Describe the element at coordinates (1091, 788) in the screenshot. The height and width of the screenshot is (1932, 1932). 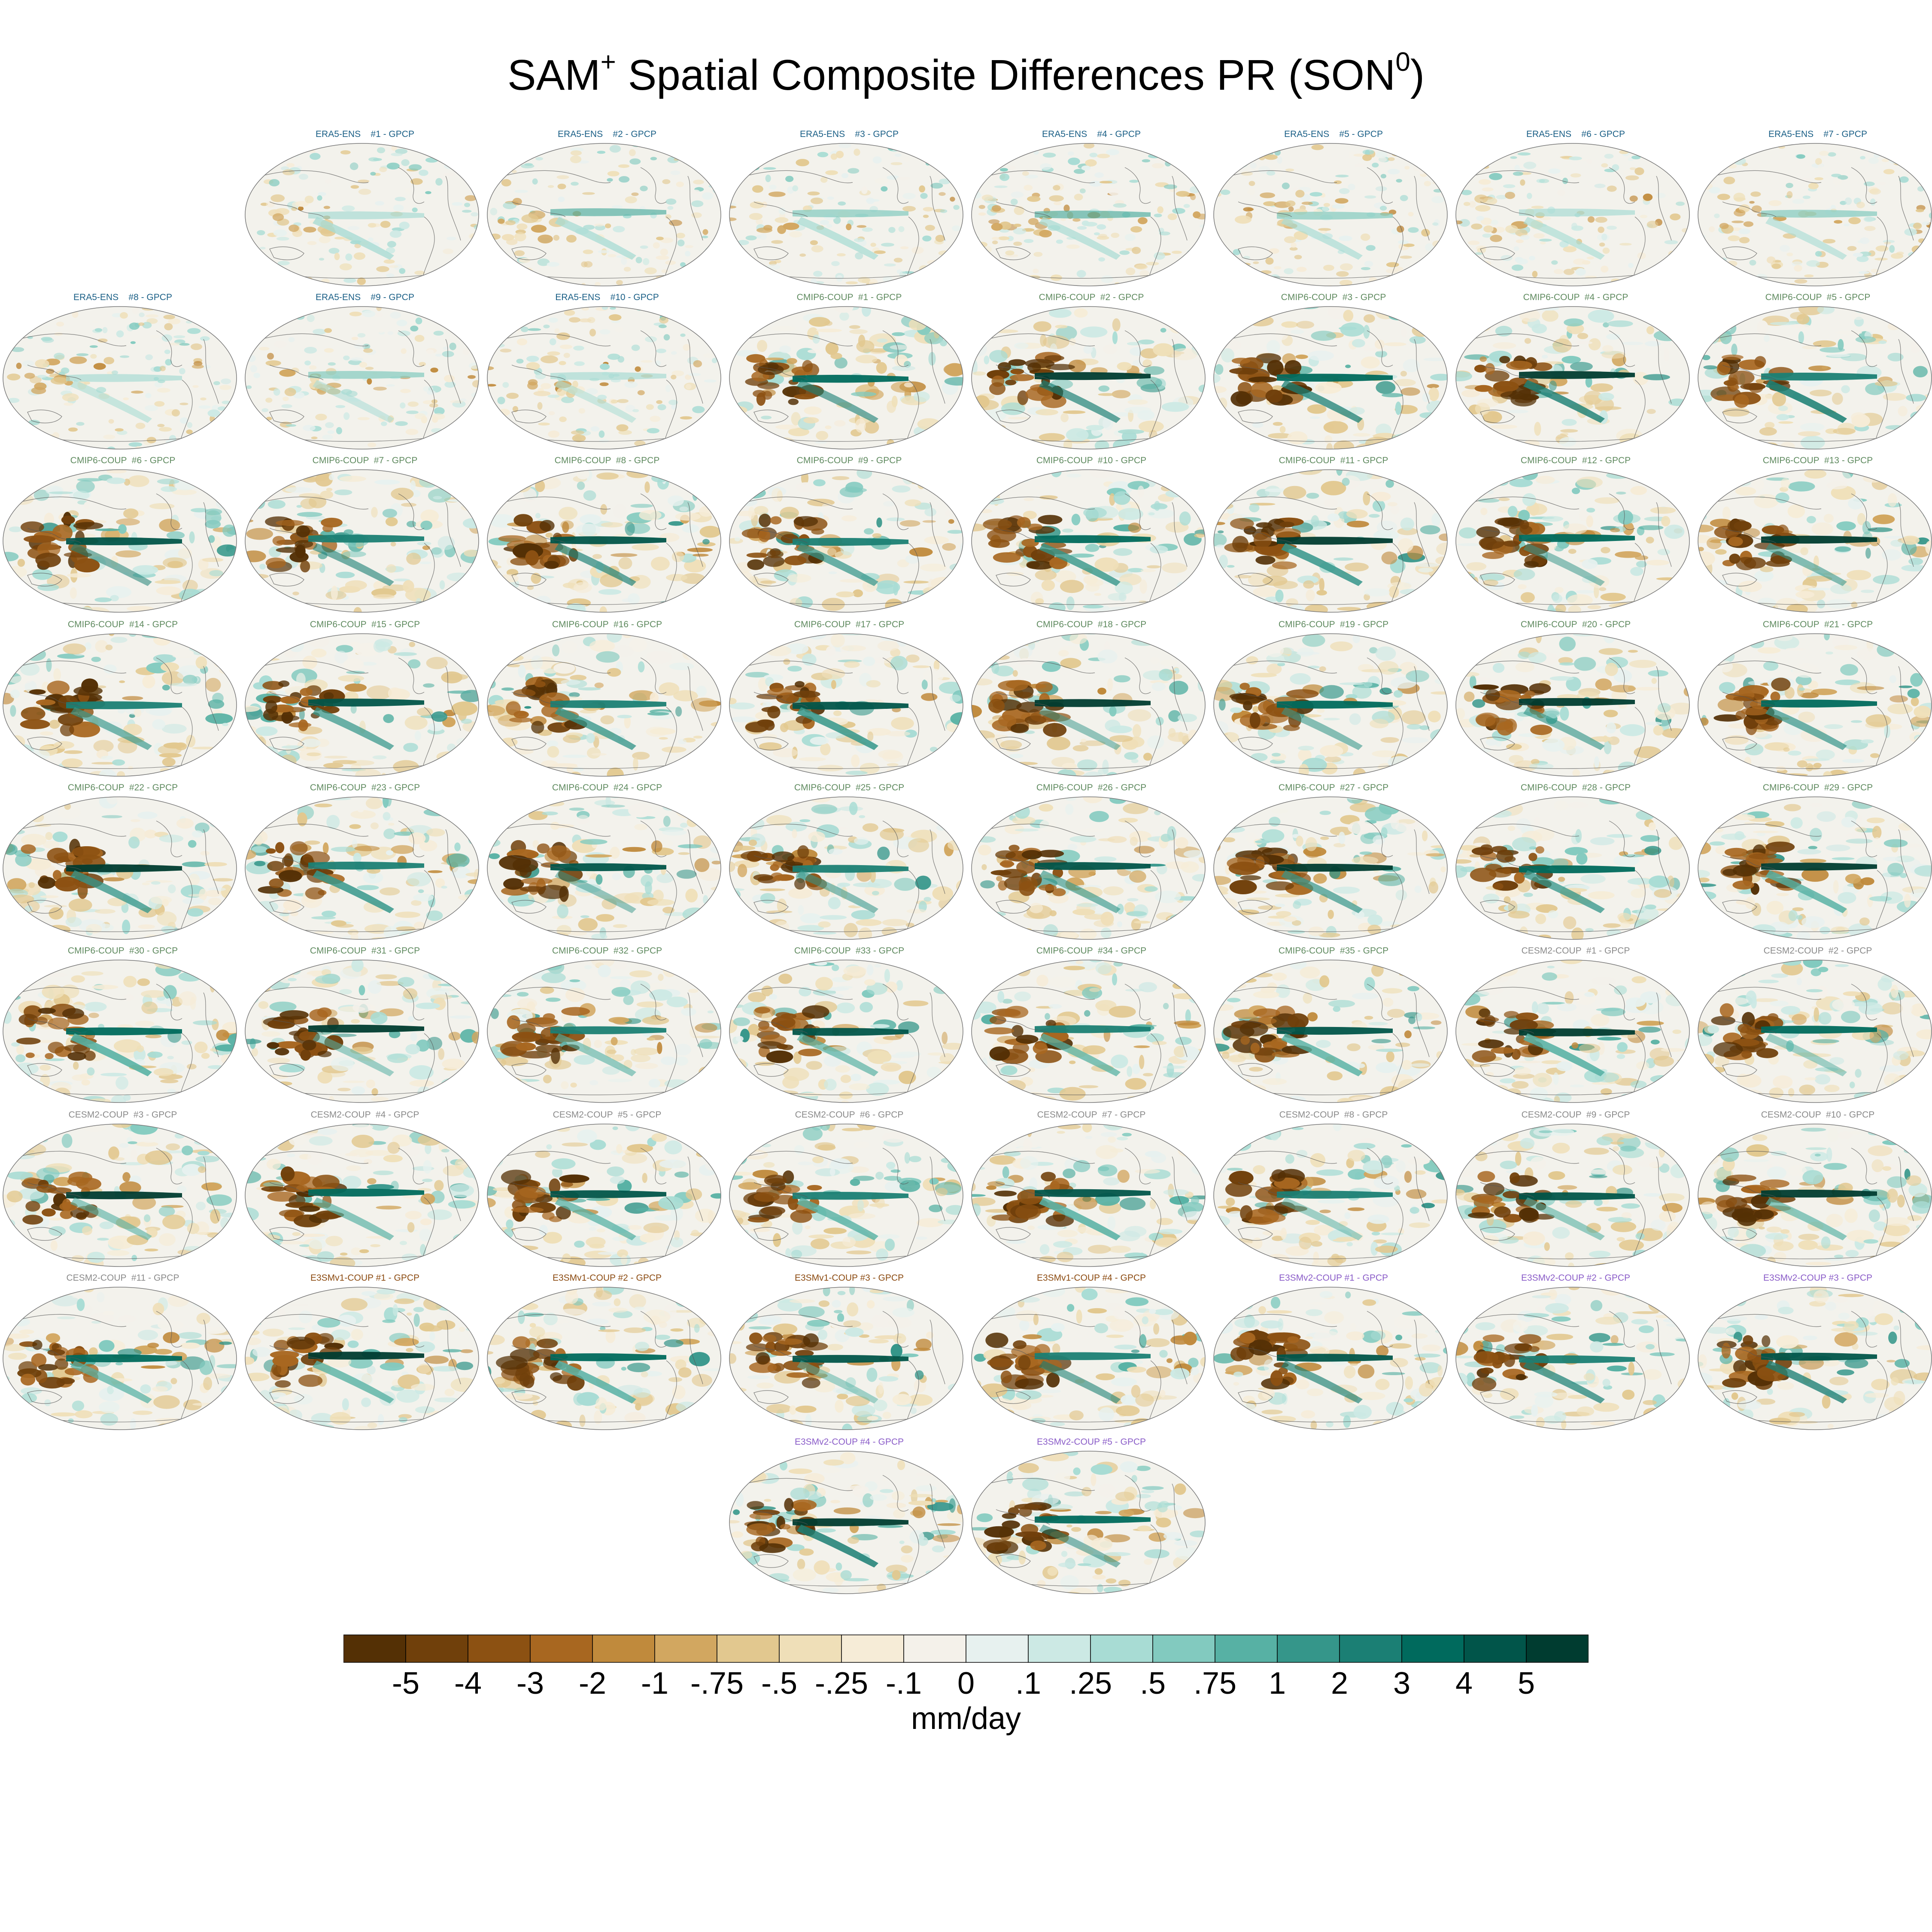
I see `panel-label: CMIP6-COUP #26 - GPCP` at that location.